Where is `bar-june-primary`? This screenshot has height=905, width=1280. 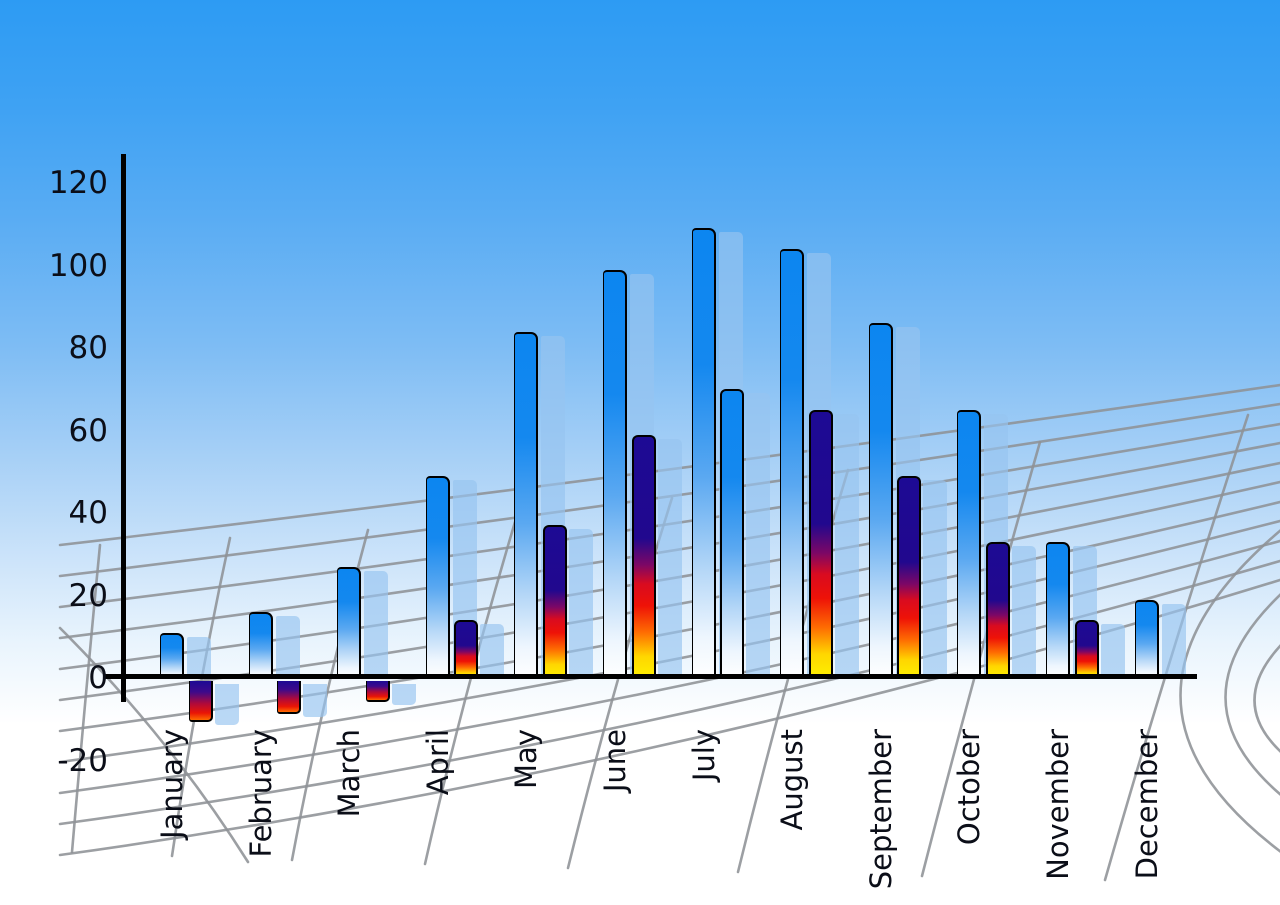
bar-june-primary is located at coordinates (615, 473).